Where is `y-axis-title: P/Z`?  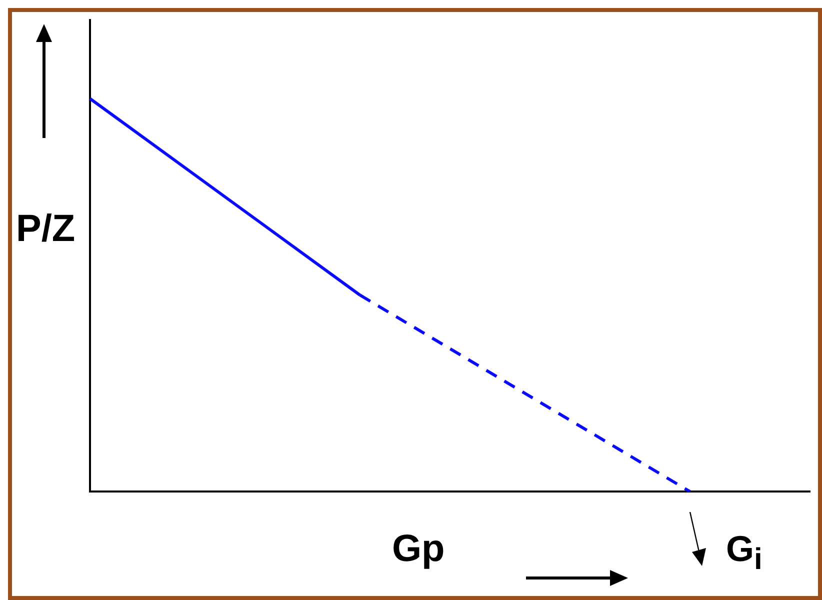
y-axis-title: P/Z is located at coordinates (46, 229).